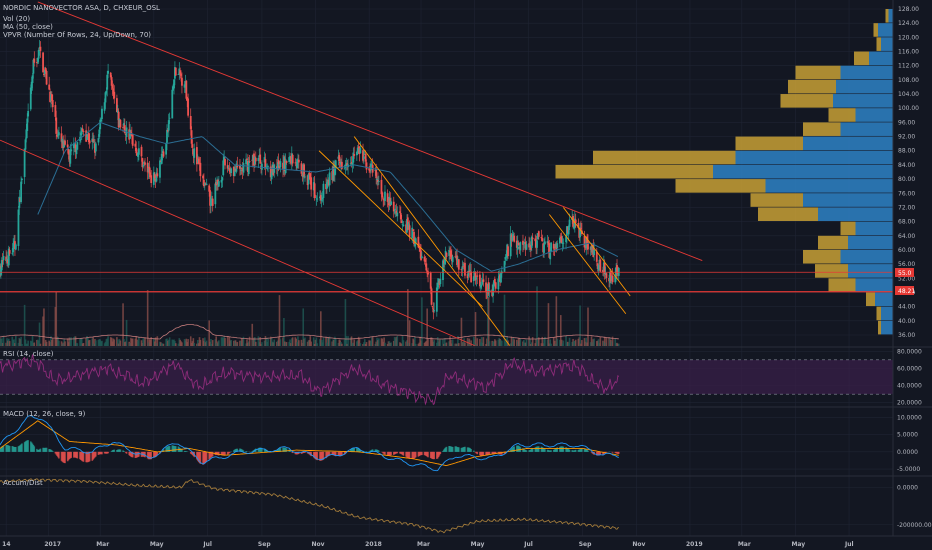  What do you see at coordinates (908, 52) in the screenshot?
I see `price-tick-label: 116.00` at bounding box center [908, 52].